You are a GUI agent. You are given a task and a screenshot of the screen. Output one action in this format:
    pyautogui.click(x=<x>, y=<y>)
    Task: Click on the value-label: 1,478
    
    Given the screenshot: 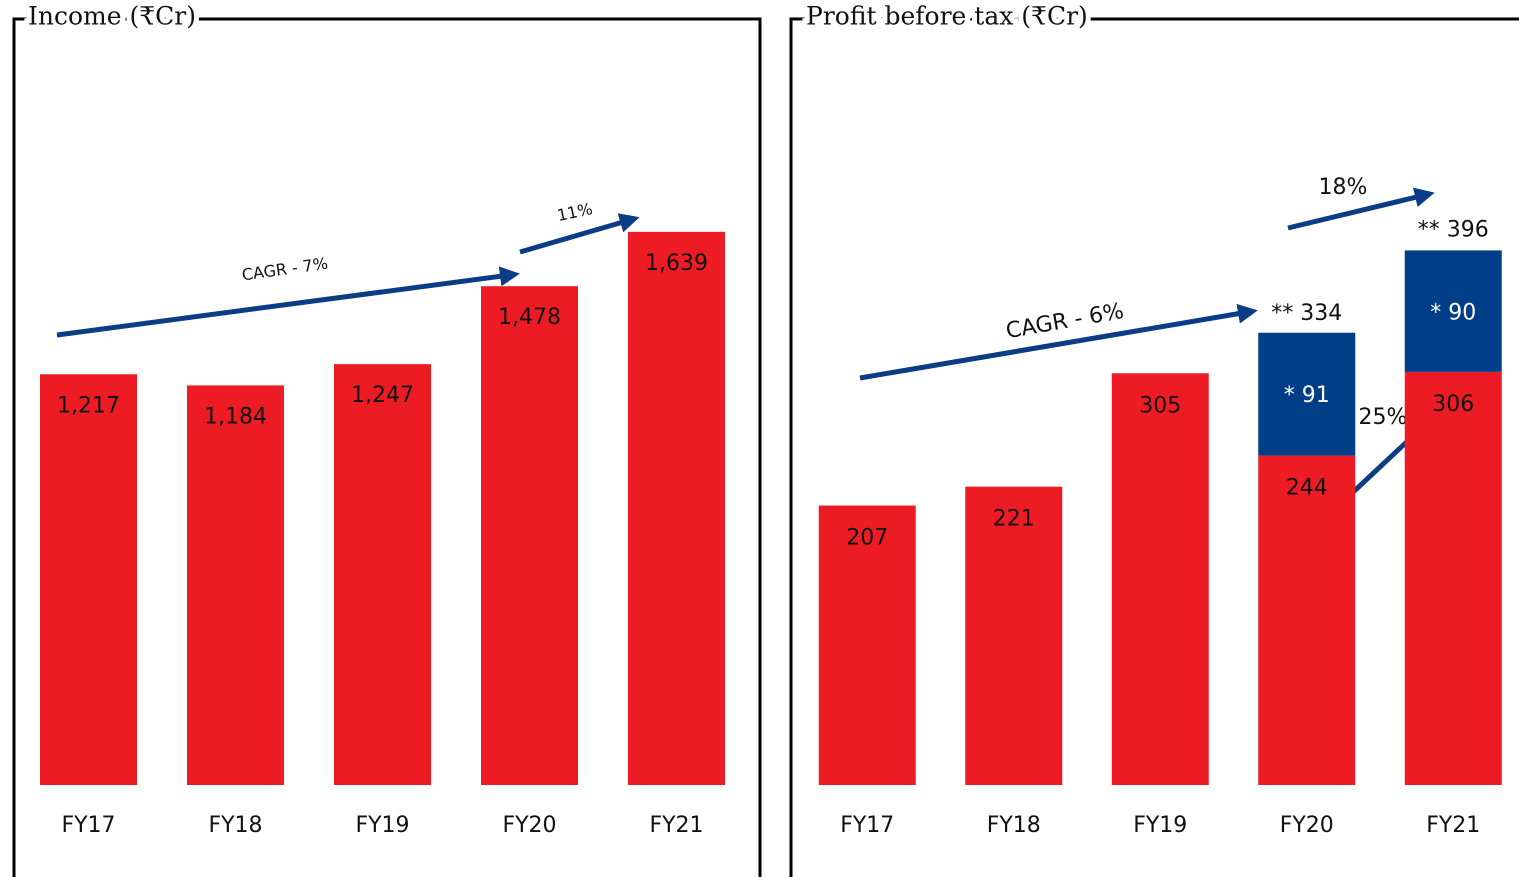 What is the action you would take?
    pyautogui.click(x=529, y=317)
    